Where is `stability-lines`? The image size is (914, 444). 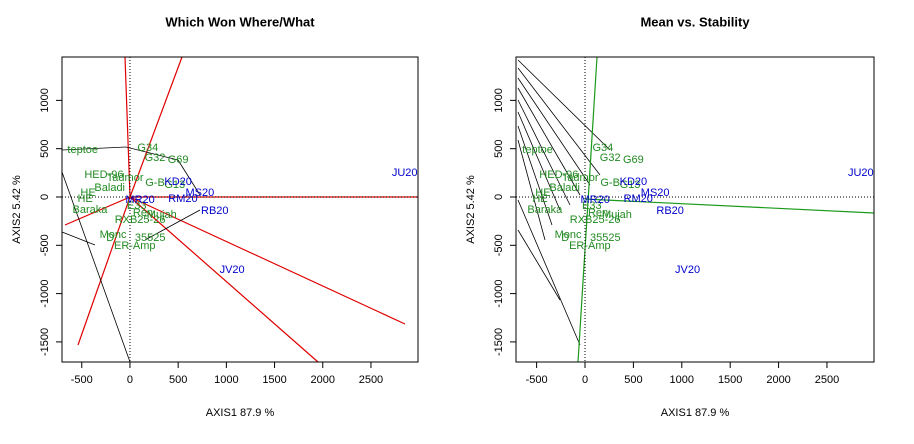 stability-lines is located at coordinates (564, 202).